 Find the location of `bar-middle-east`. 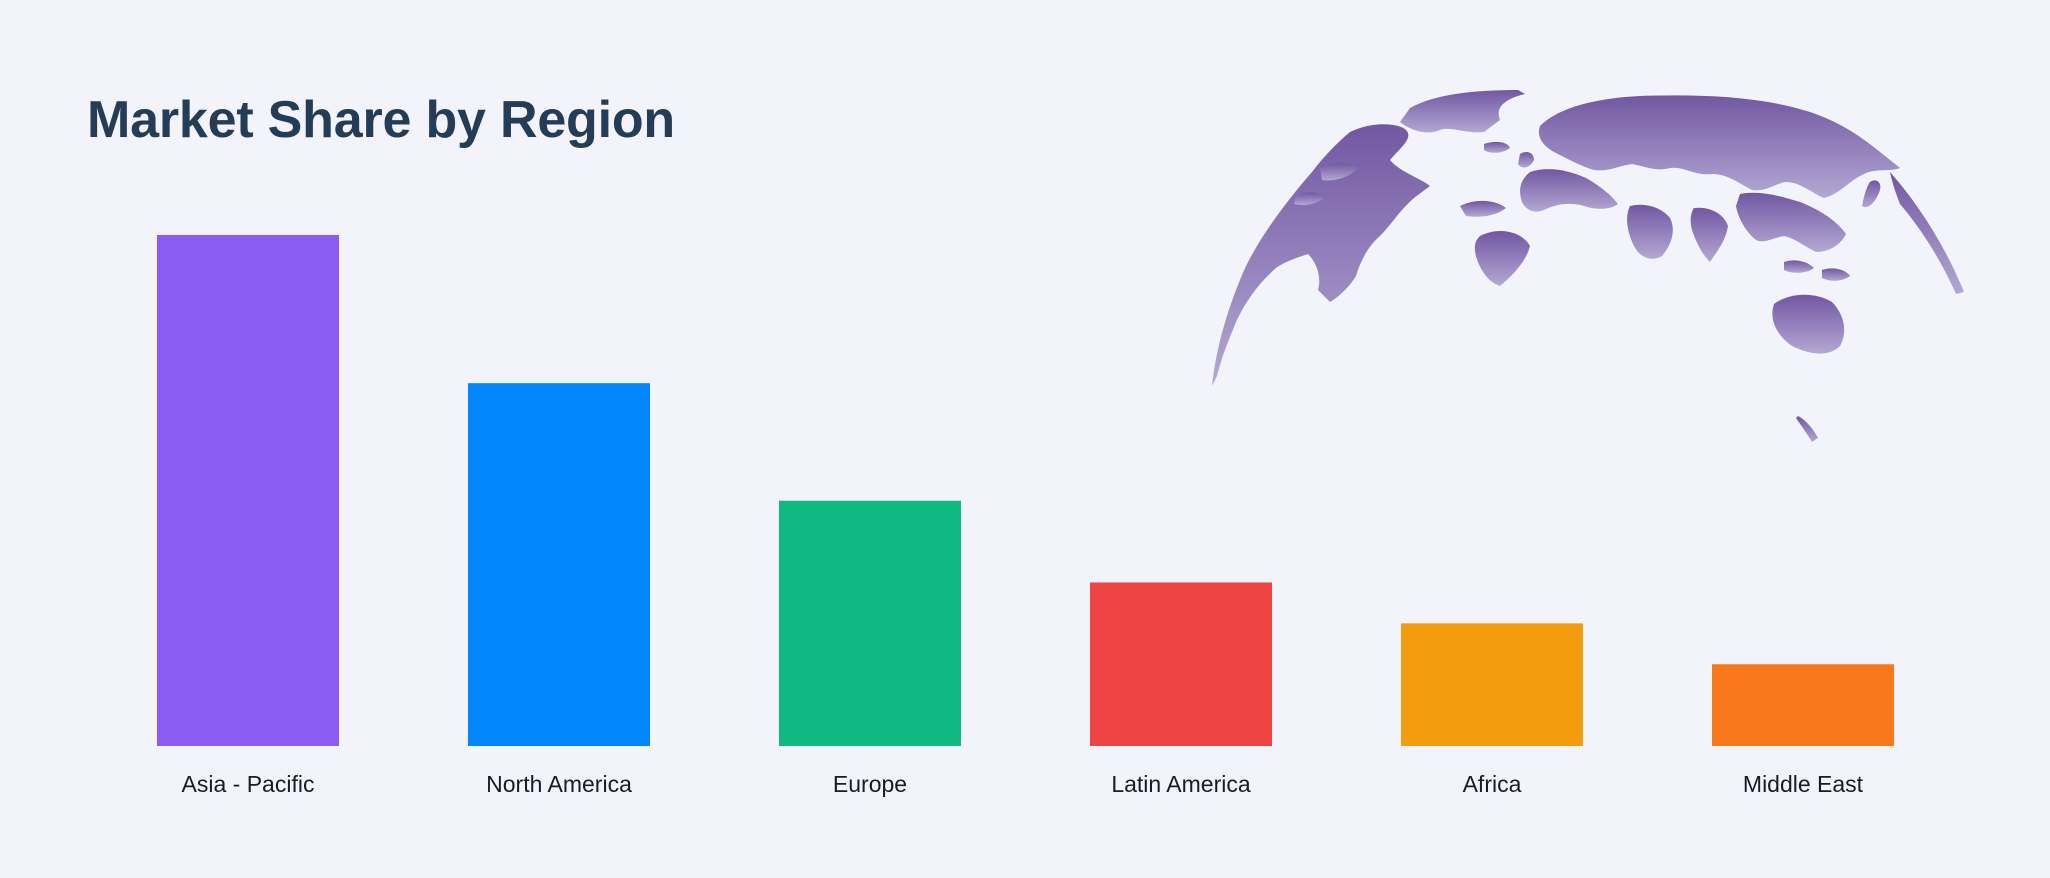

bar-middle-east is located at coordinates (1803, 705).